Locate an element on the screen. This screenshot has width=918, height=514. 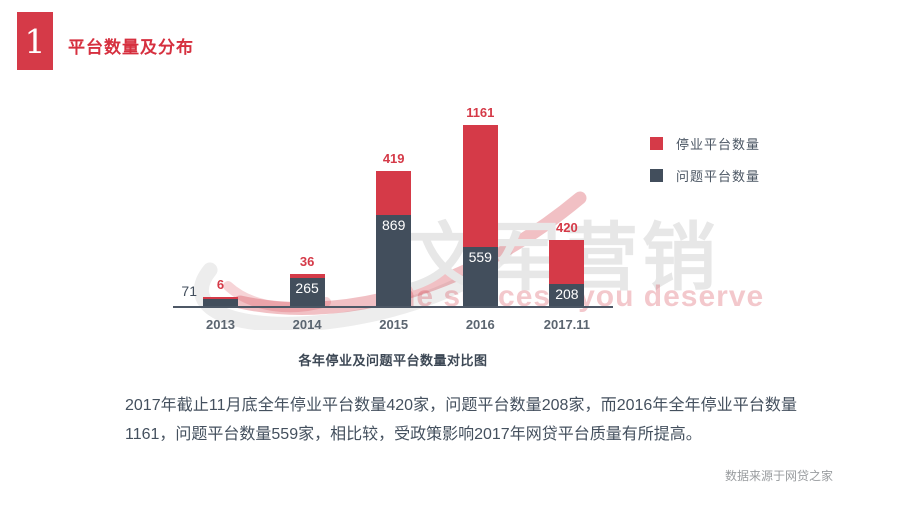
value-label-problem: 869 is located at coordinates (394, 225).